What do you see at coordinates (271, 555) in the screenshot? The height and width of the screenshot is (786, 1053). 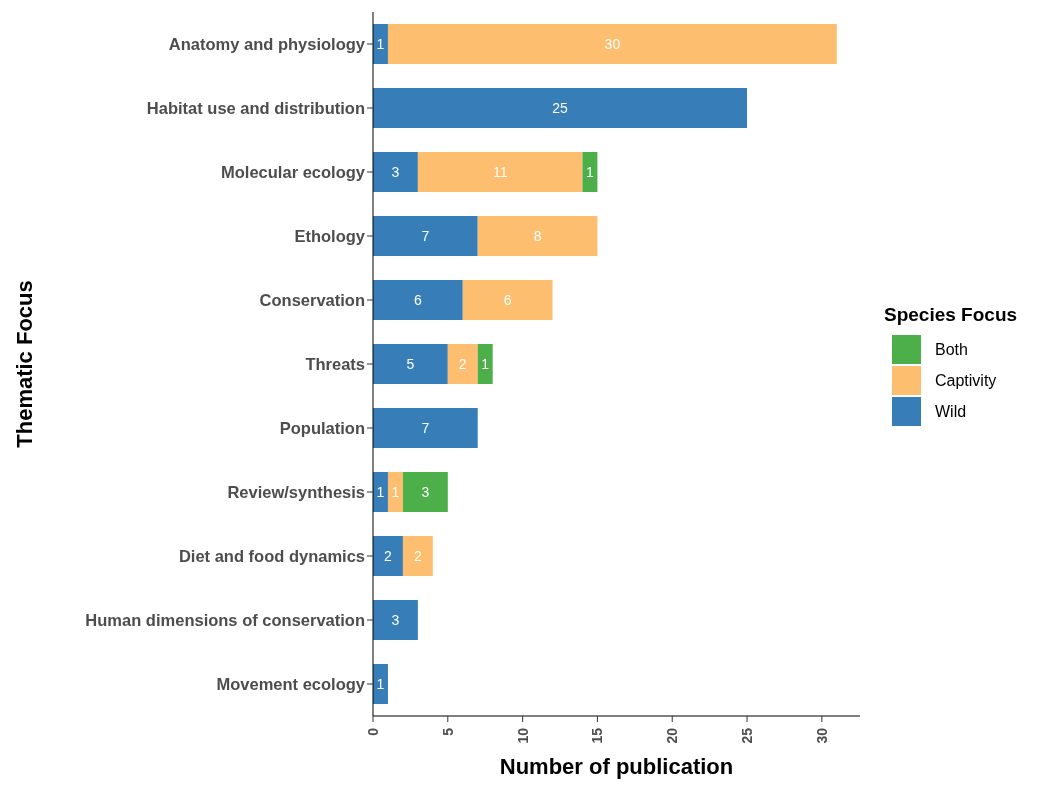 I see `y-tick-label: Diet and food dynamics` at bounding box center [271, 555].